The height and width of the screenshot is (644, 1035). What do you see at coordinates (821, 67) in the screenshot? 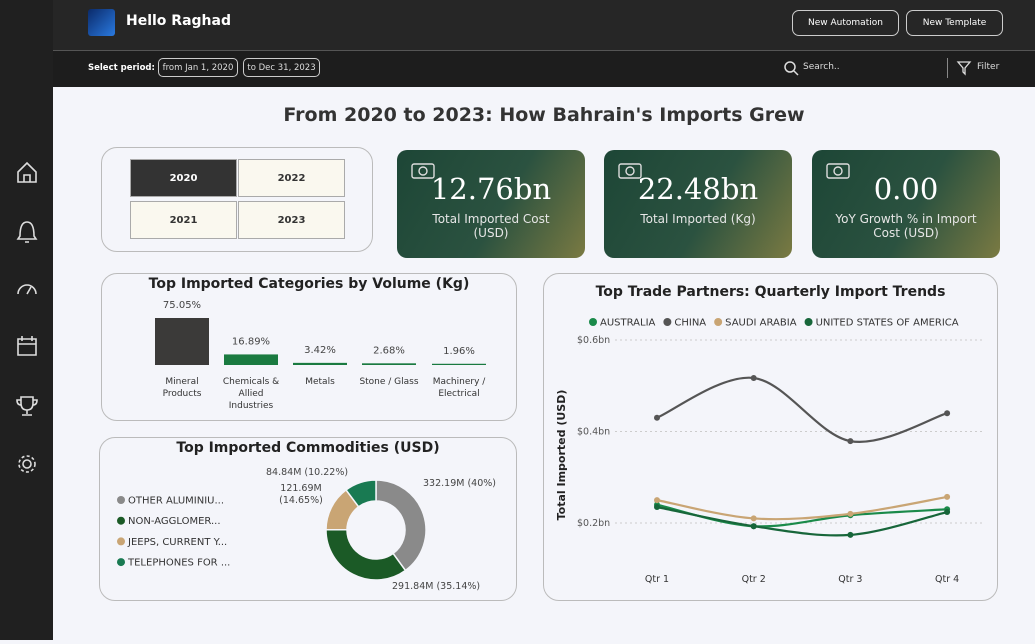
I see `search-input: Search..` at bounding box center [821, 67].